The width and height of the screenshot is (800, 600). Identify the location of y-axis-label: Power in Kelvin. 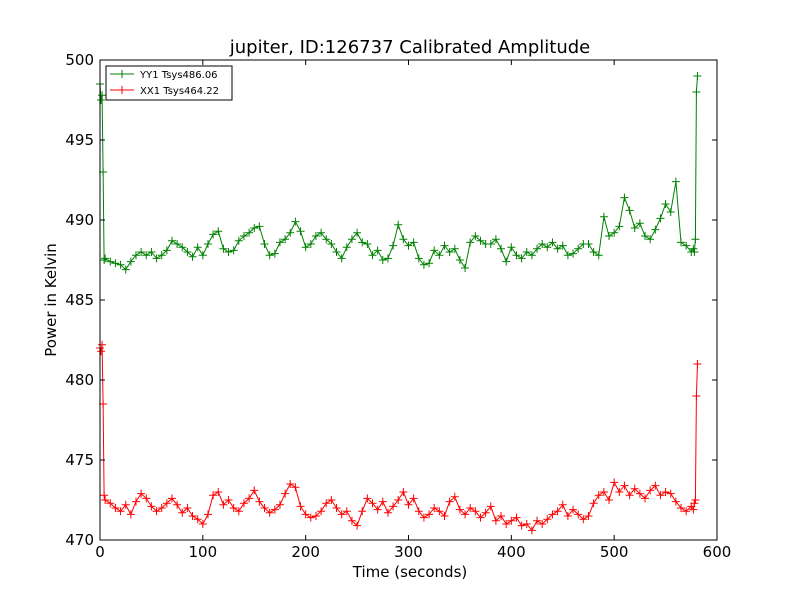
(51, 300).